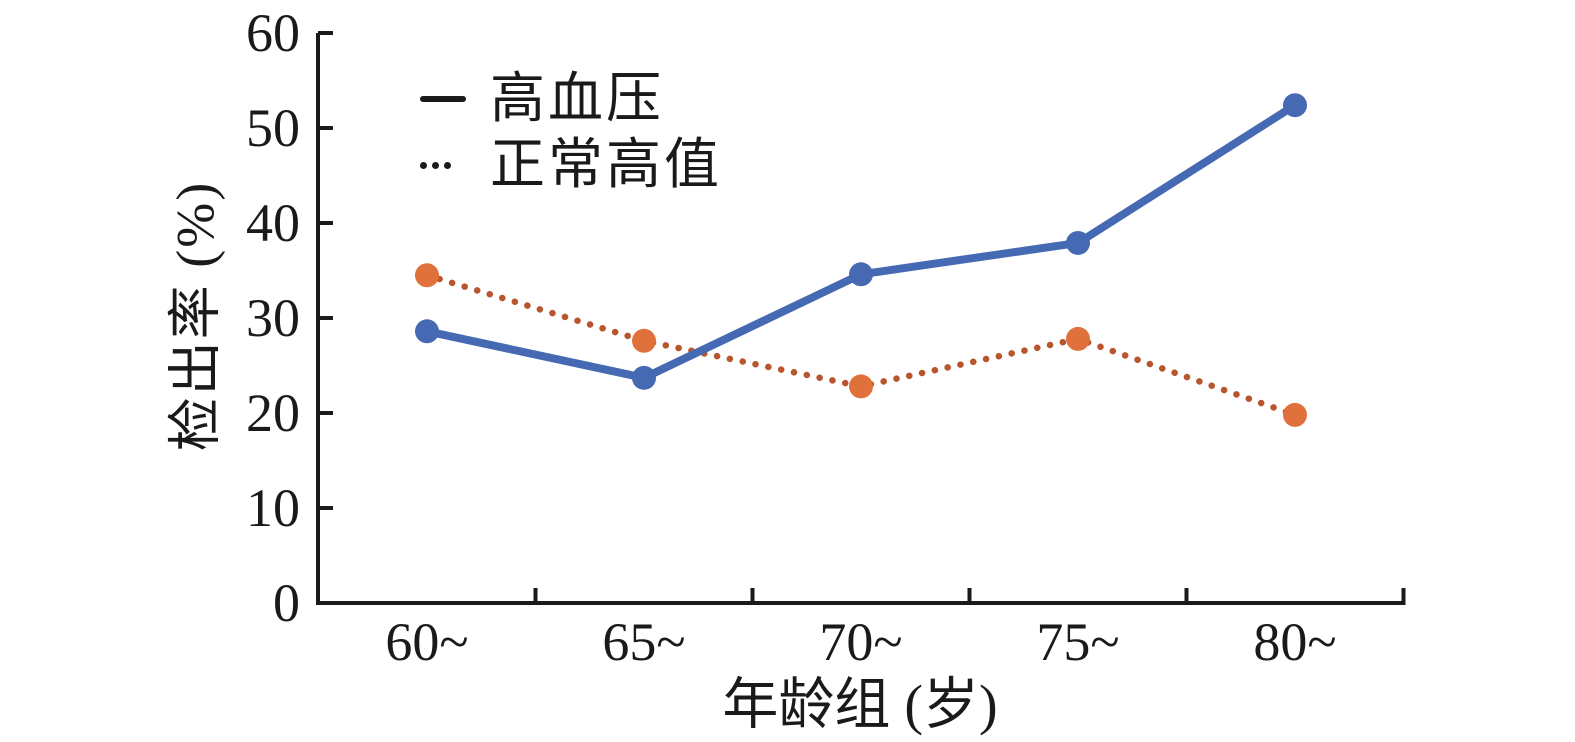  I want to click on x-tick-label: 65~, so click(643, 642).